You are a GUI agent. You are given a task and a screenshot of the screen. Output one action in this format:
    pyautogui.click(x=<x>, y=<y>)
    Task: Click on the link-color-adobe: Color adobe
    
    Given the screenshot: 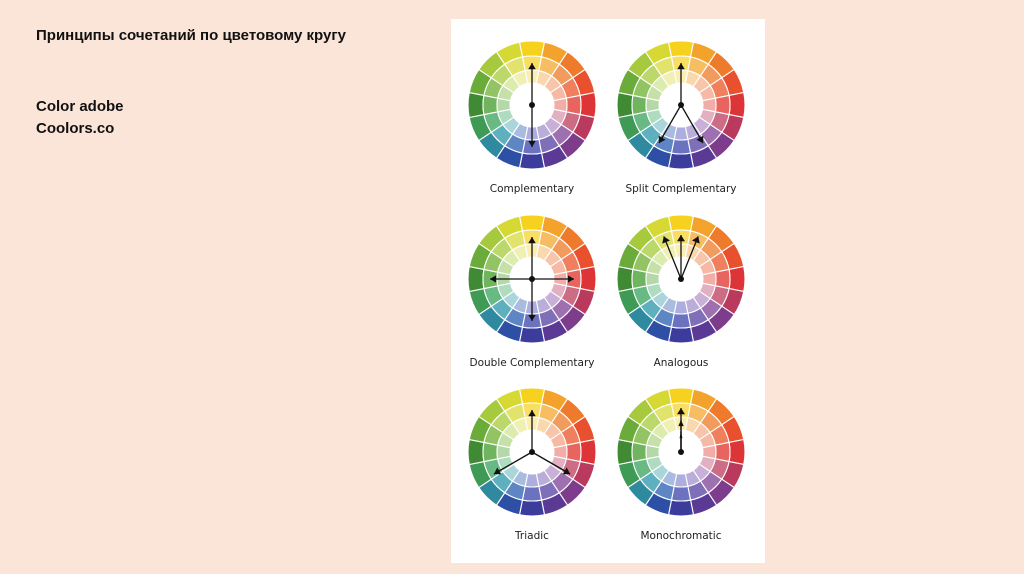 What is the action you would take?
    pyautogui.click(x=80, y=106)
    